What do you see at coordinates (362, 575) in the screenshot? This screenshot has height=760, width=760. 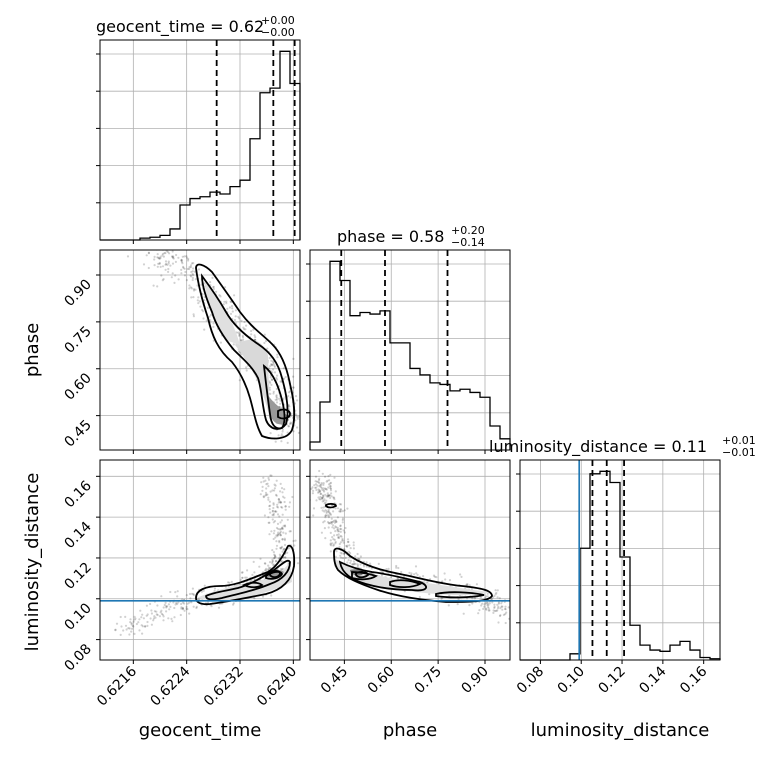 I see `contour-core` at bounding box center [362, 575].